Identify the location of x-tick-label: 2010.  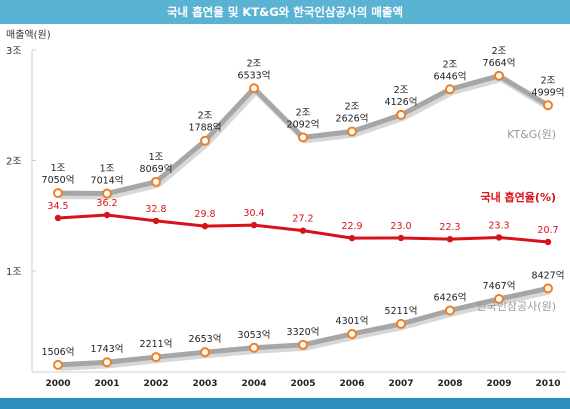
(547, 384).